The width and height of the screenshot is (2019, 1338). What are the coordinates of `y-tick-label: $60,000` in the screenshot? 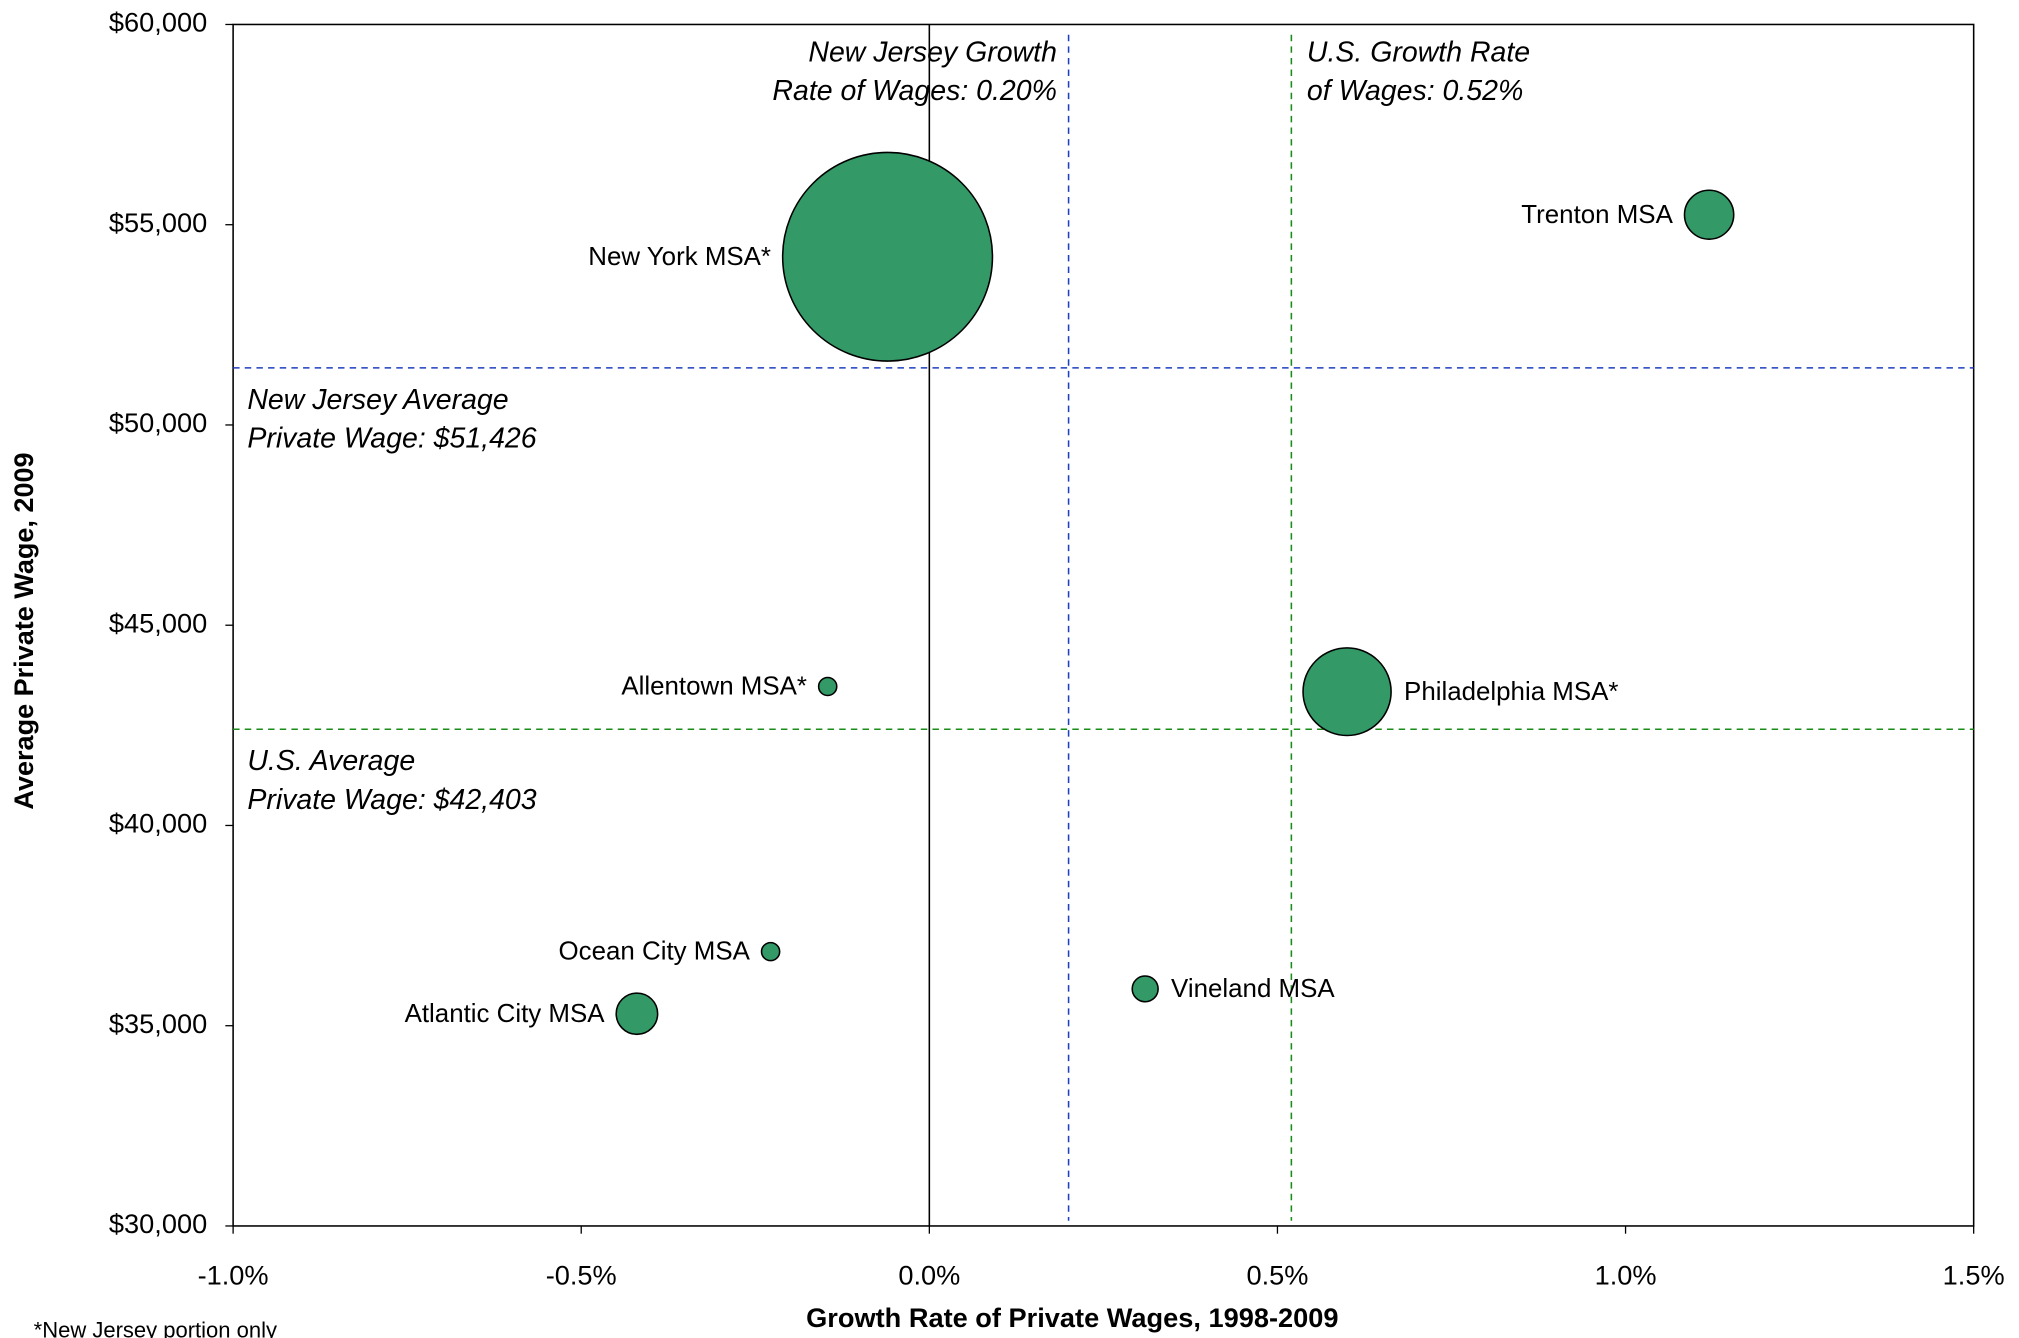 It's located at (158, 22).